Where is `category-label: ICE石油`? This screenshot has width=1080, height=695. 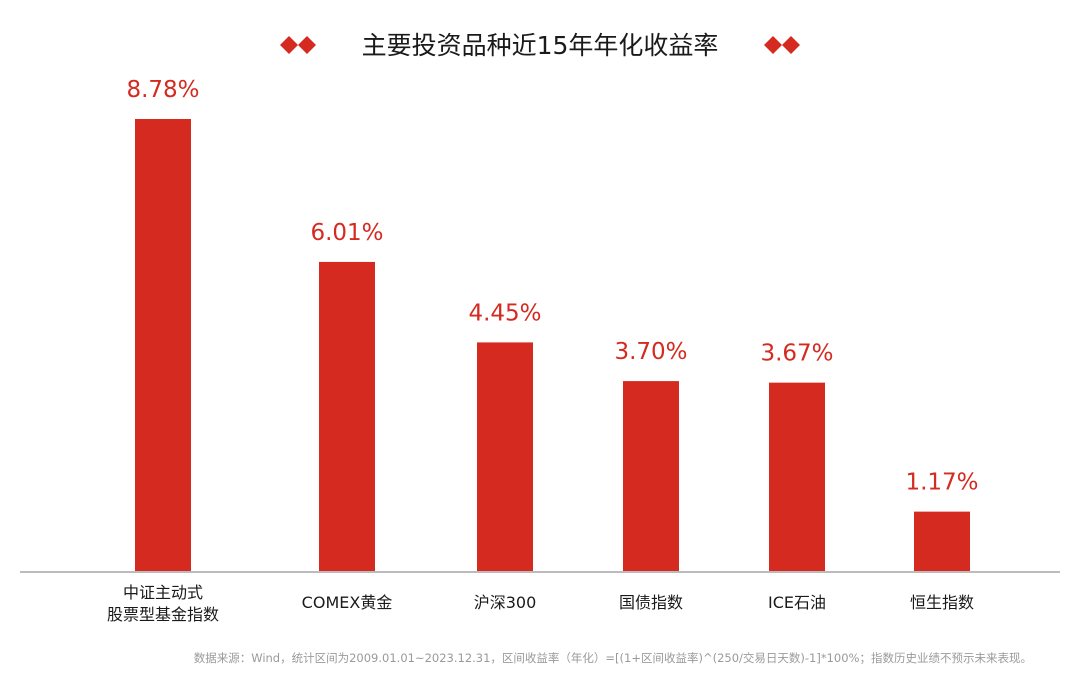 category-label: ICE石油 is located at coordinates (797, 602).